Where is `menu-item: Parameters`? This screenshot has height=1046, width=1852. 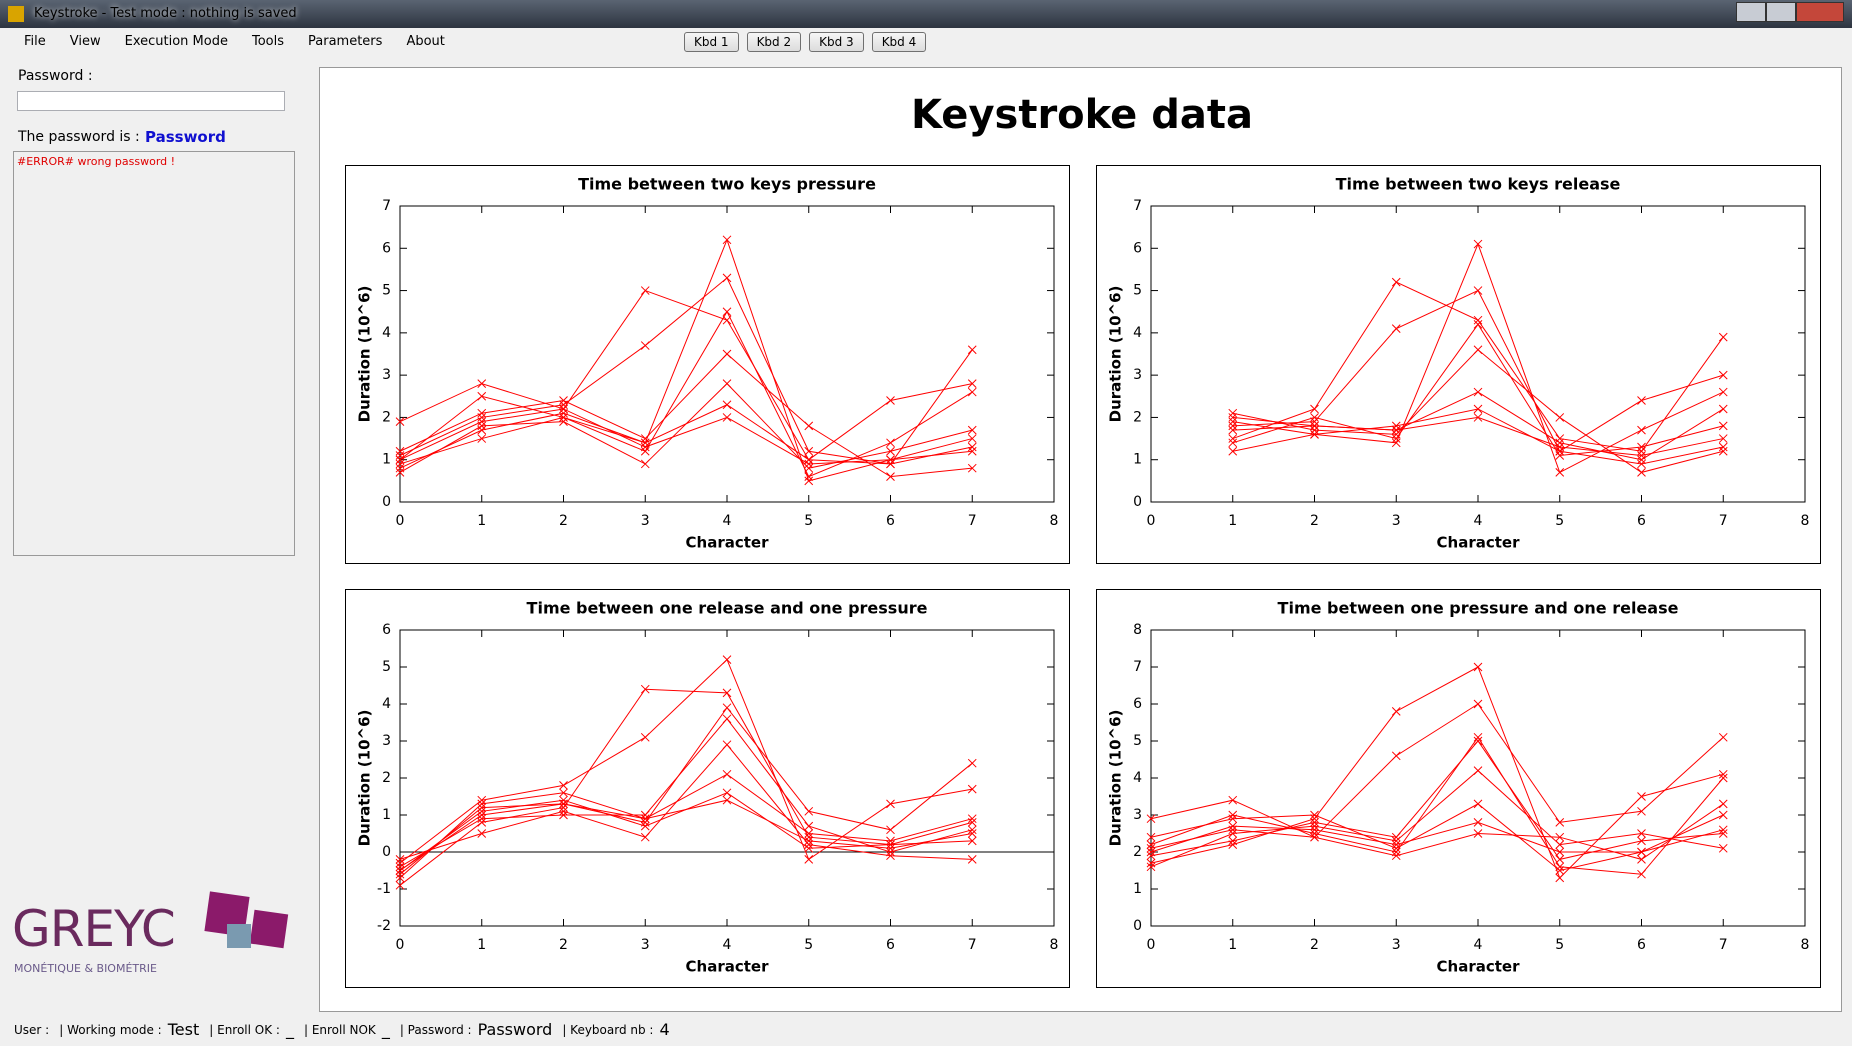
menu-item: Parameters is located at coordinates (345, 41).